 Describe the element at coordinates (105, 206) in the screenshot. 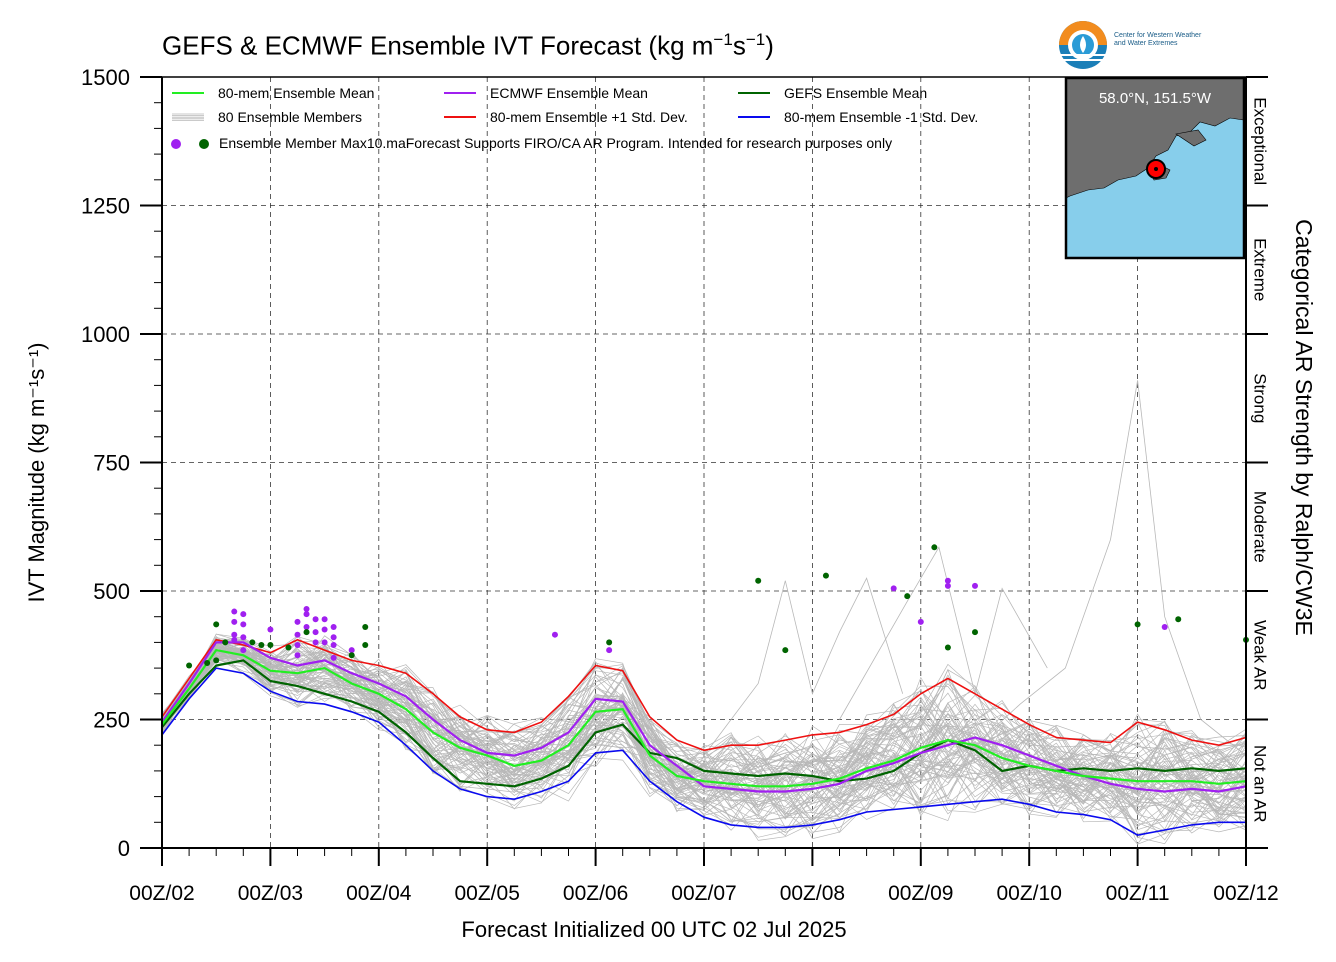

I see `y-tick-label: 1250` at that location.